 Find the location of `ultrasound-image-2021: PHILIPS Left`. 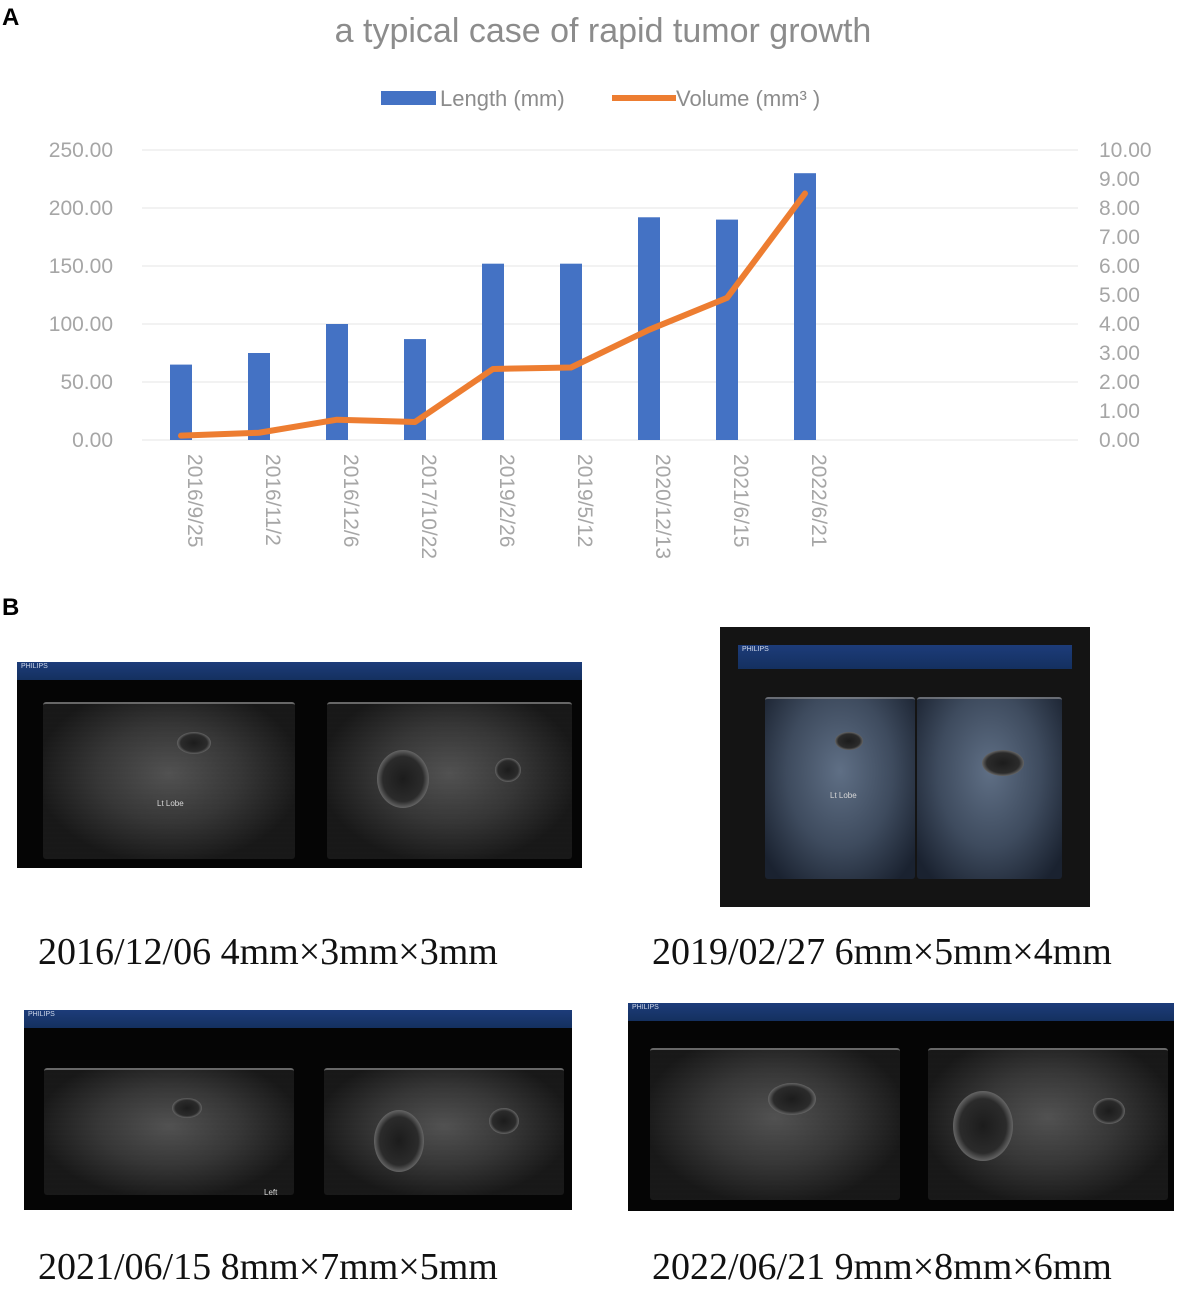

ultrasound-image-2021: PHILIPS Left is located at coordinates (298, 1110).